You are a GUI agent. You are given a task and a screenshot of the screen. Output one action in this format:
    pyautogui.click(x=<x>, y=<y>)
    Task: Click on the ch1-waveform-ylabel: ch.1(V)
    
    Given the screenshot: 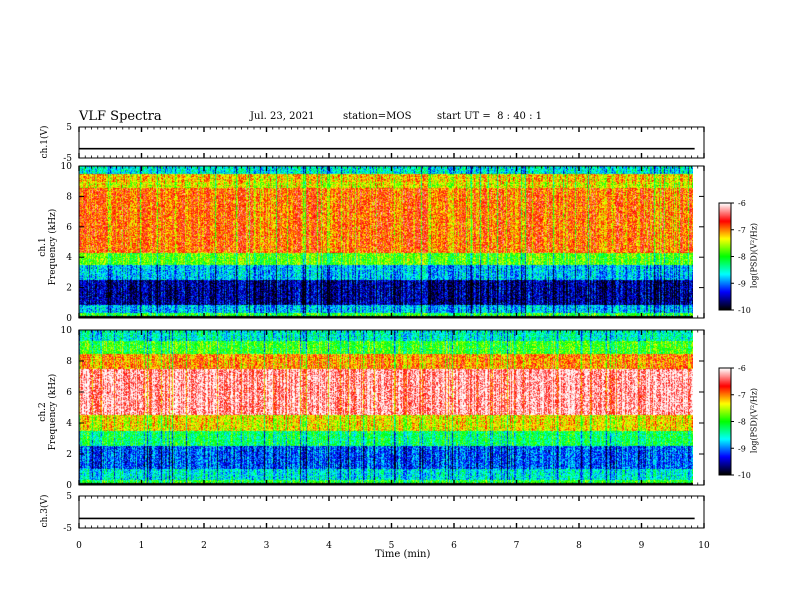 What is the action you would take?
    pyautogui.click(x=45, y=142)
    